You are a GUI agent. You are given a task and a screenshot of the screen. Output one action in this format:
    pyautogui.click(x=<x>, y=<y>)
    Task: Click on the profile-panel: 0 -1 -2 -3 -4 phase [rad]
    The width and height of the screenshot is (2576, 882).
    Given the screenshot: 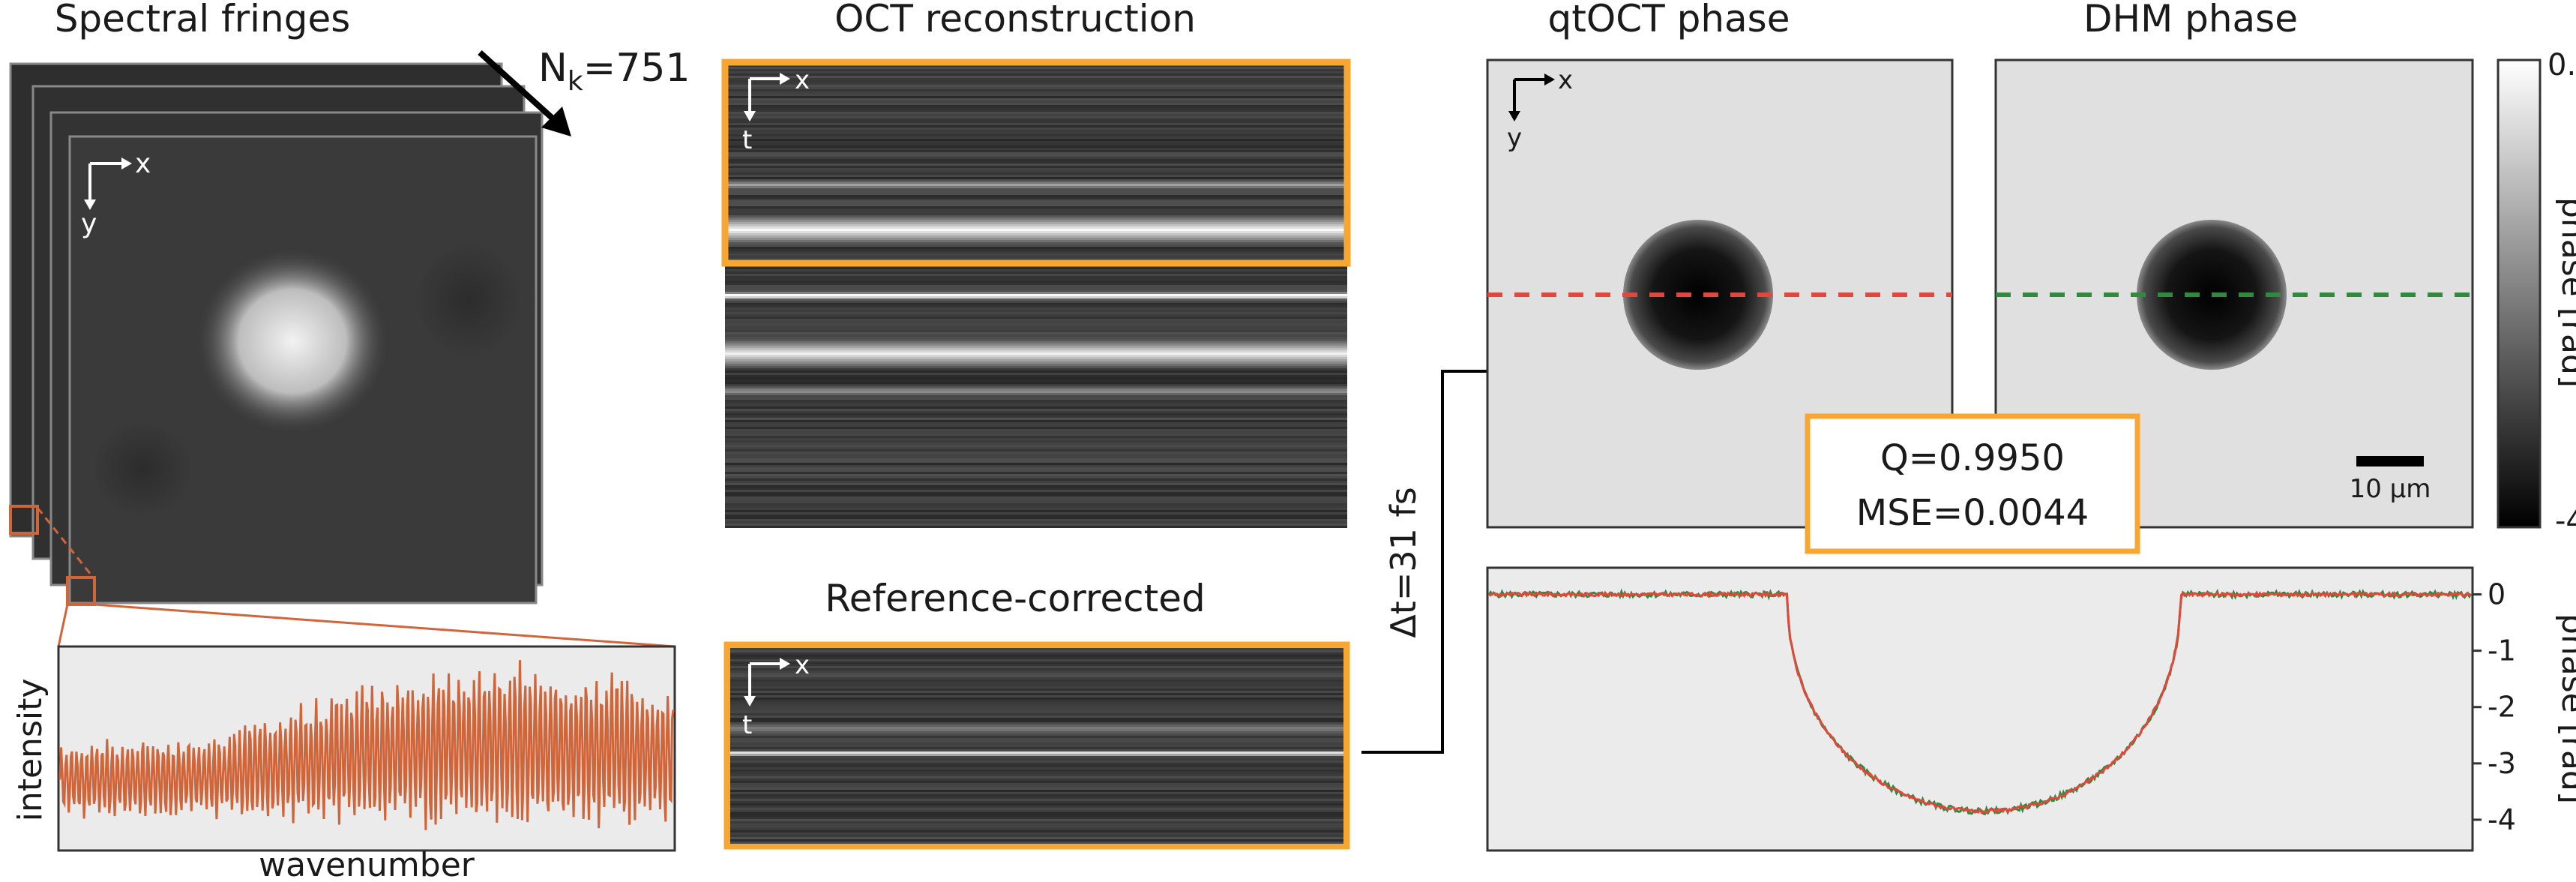 What is the action you would take?
    pyautogui.click(x=2031, y=709)
    